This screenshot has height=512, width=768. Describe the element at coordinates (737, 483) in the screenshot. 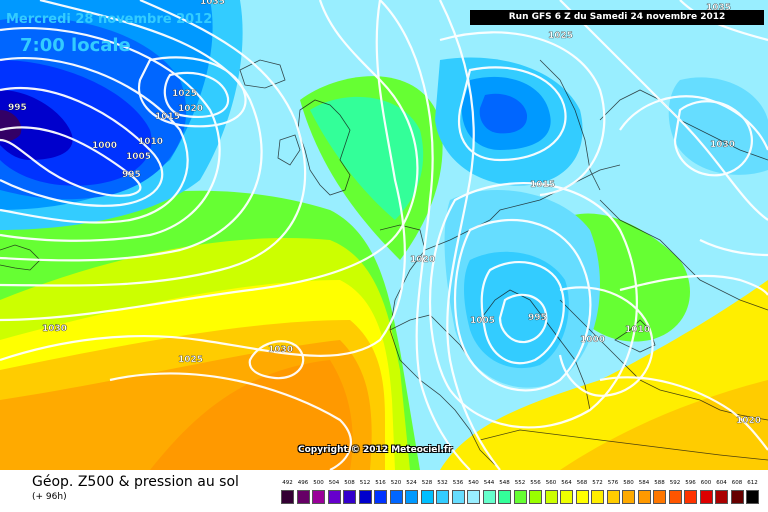

I see `legend-tick: 608` at that location.